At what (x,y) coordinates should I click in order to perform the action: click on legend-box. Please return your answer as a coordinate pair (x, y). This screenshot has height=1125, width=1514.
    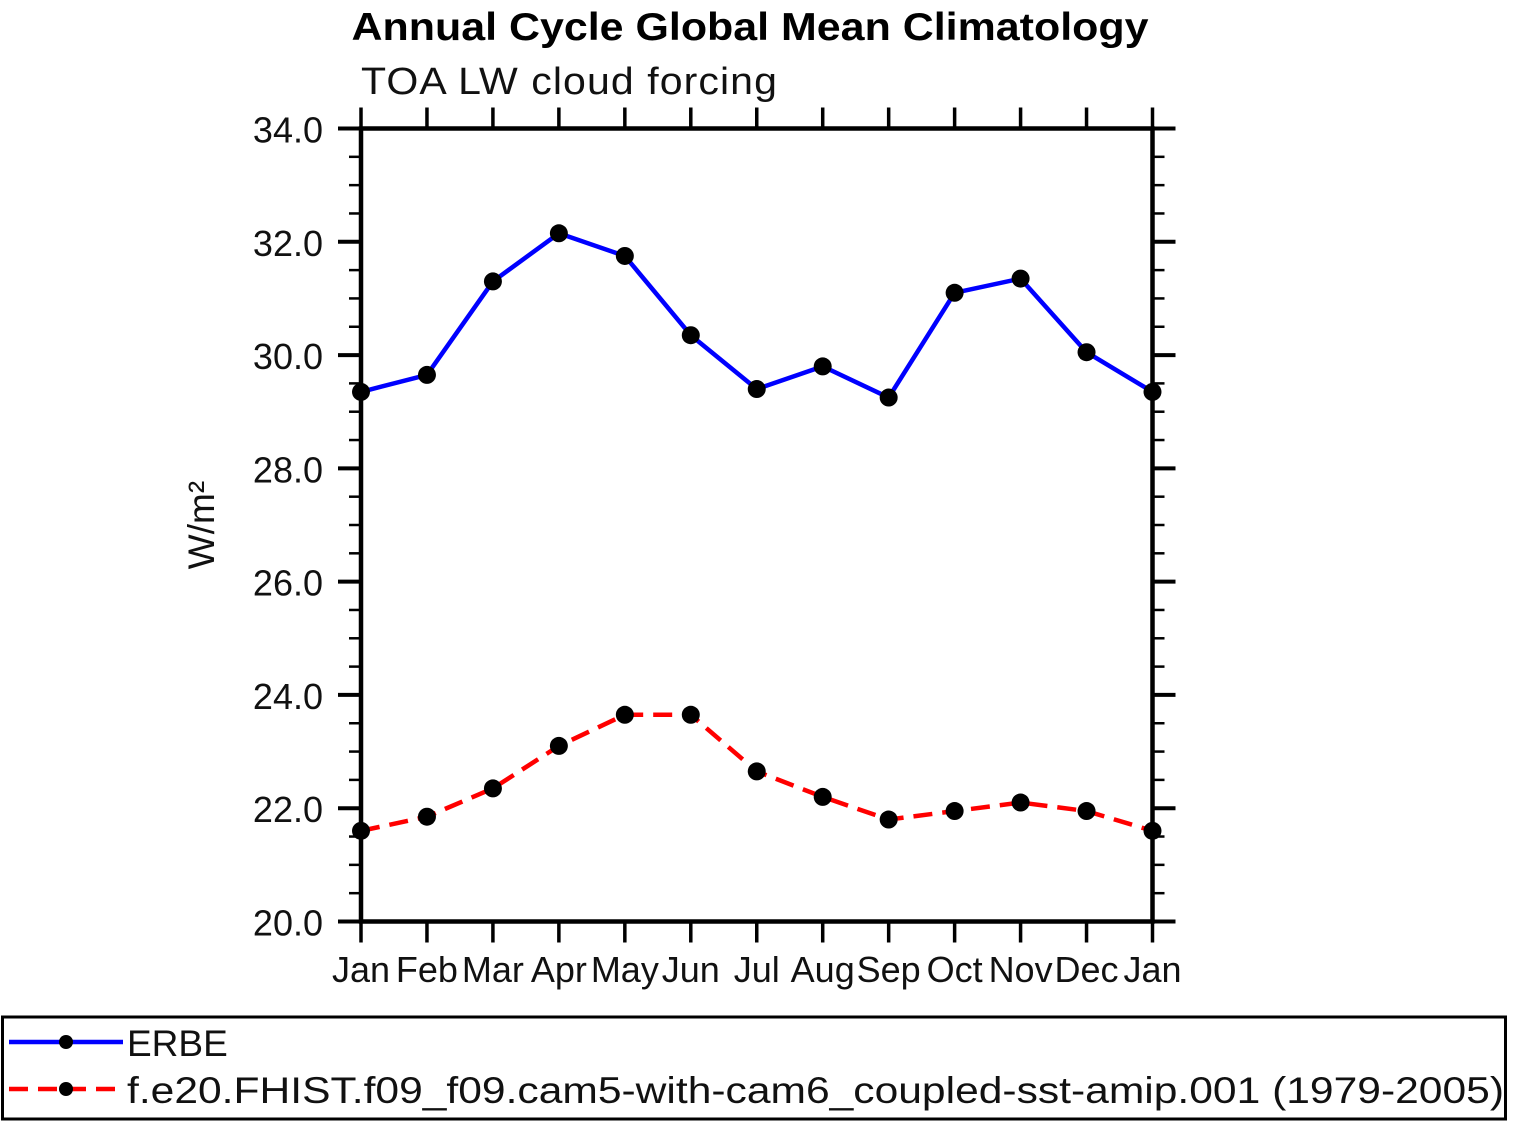
    Looking at the image, I should click on (754, 1068).